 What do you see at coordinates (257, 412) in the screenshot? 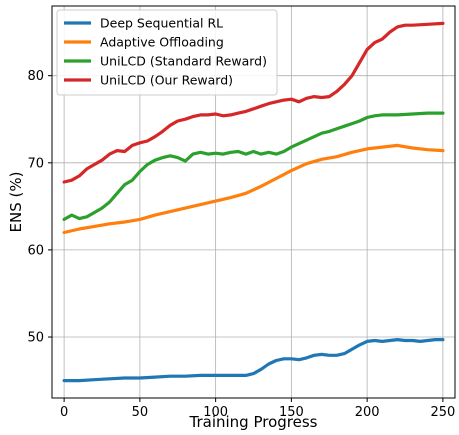
I see `x-tick-labels: 0 50 100 150 200 250` at bounding box center [257, 412].